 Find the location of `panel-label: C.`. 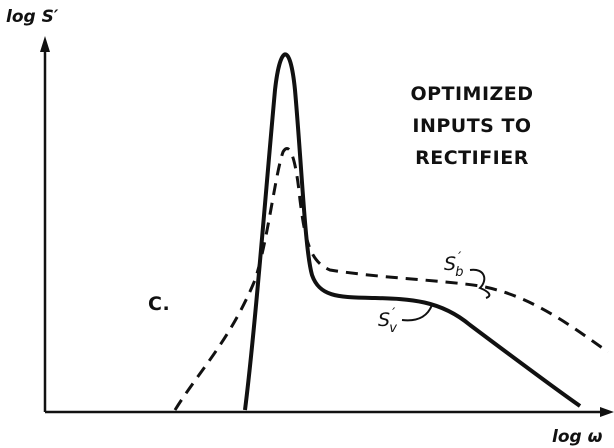

panel-label: C. is located at coordinates (159, 304).